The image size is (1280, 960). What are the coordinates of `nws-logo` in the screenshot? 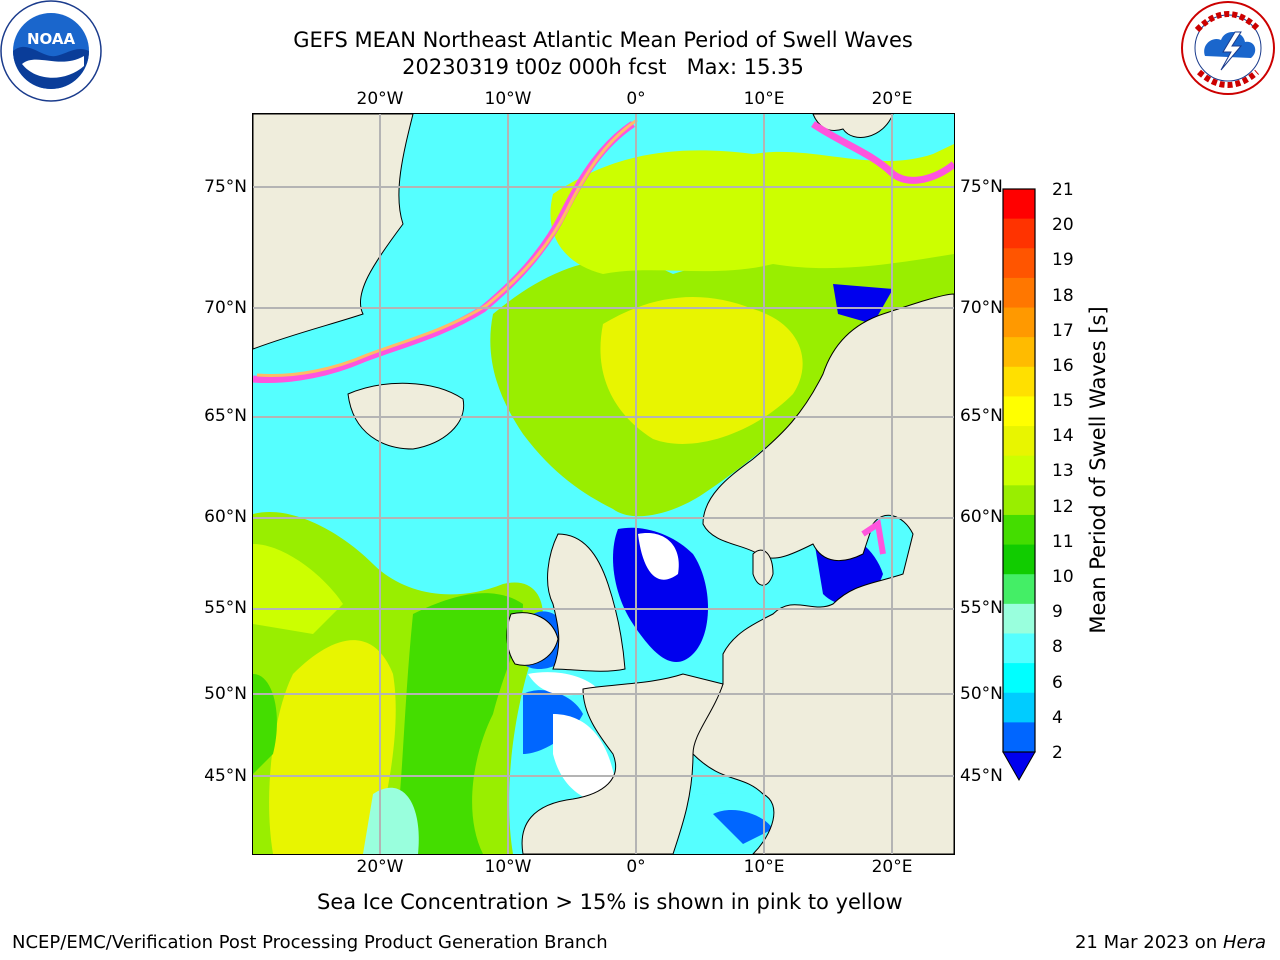 It's located at (1228, 48).